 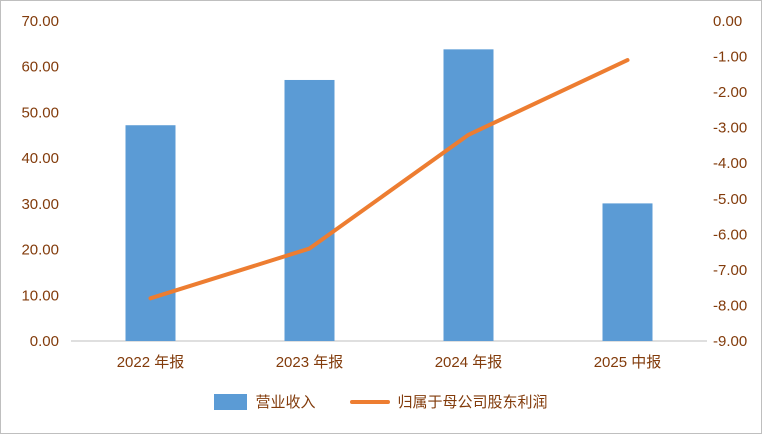 I want to click on x-axis-label-0: 2022 年报, so click(x=151, y=362).